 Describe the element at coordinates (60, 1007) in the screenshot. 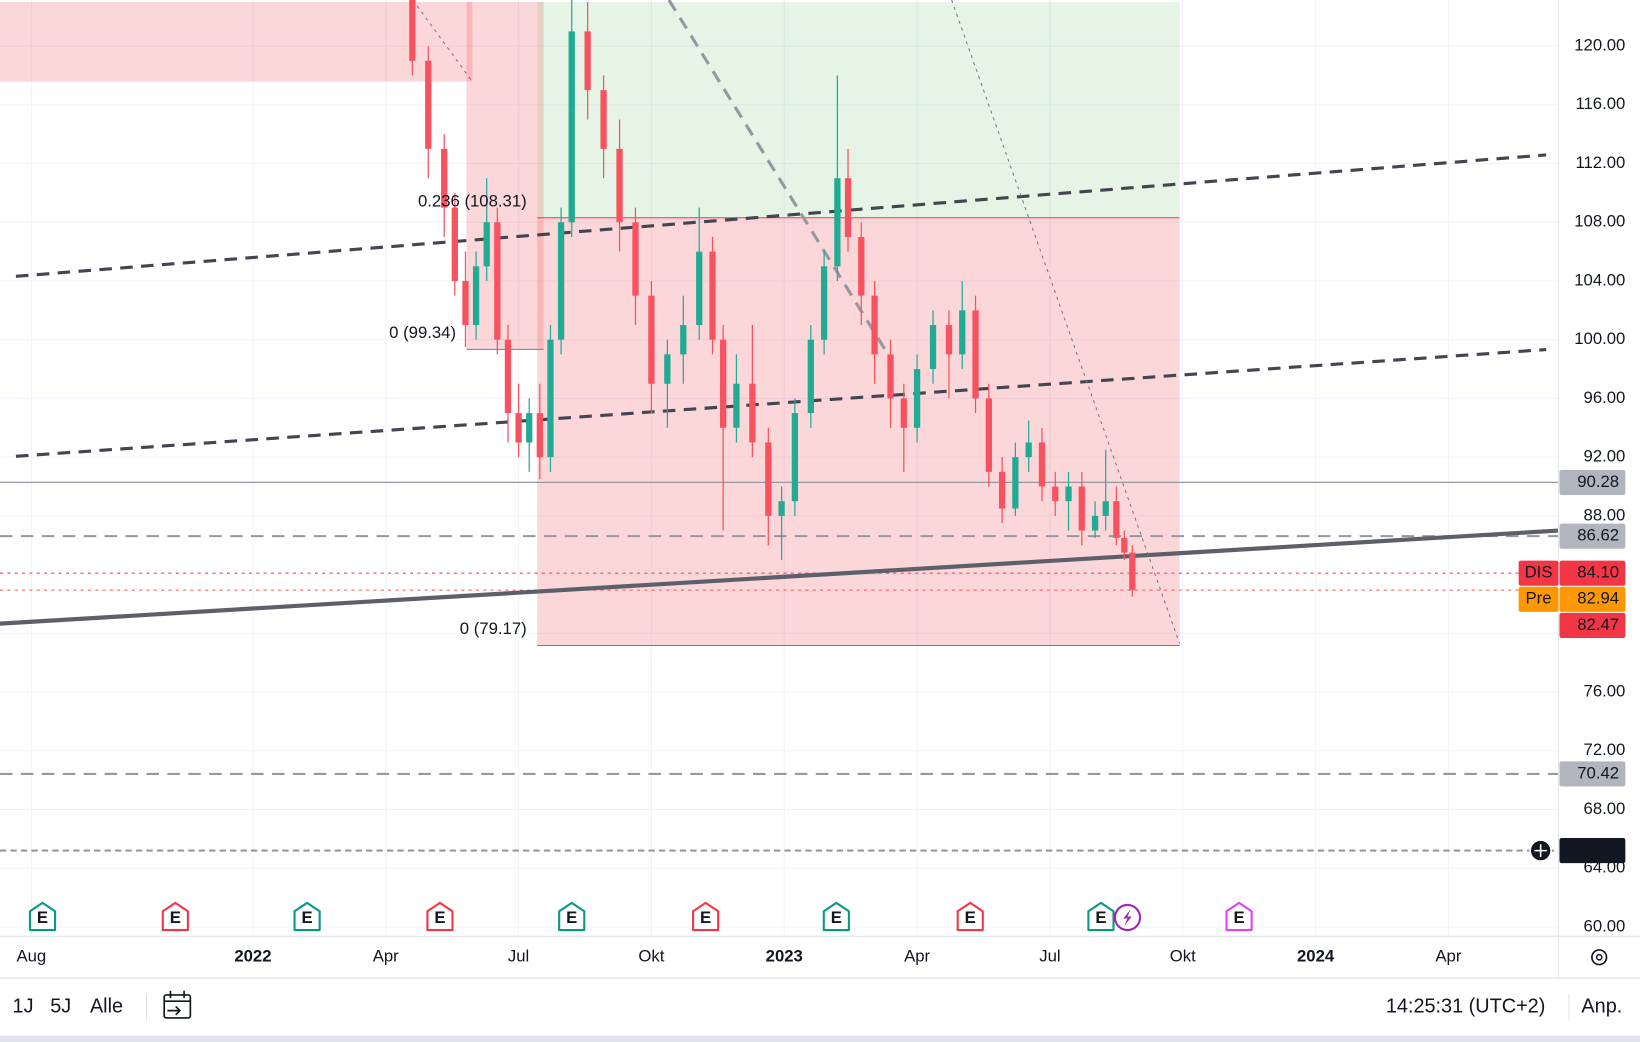

I see `range-button: 5J` at that location.